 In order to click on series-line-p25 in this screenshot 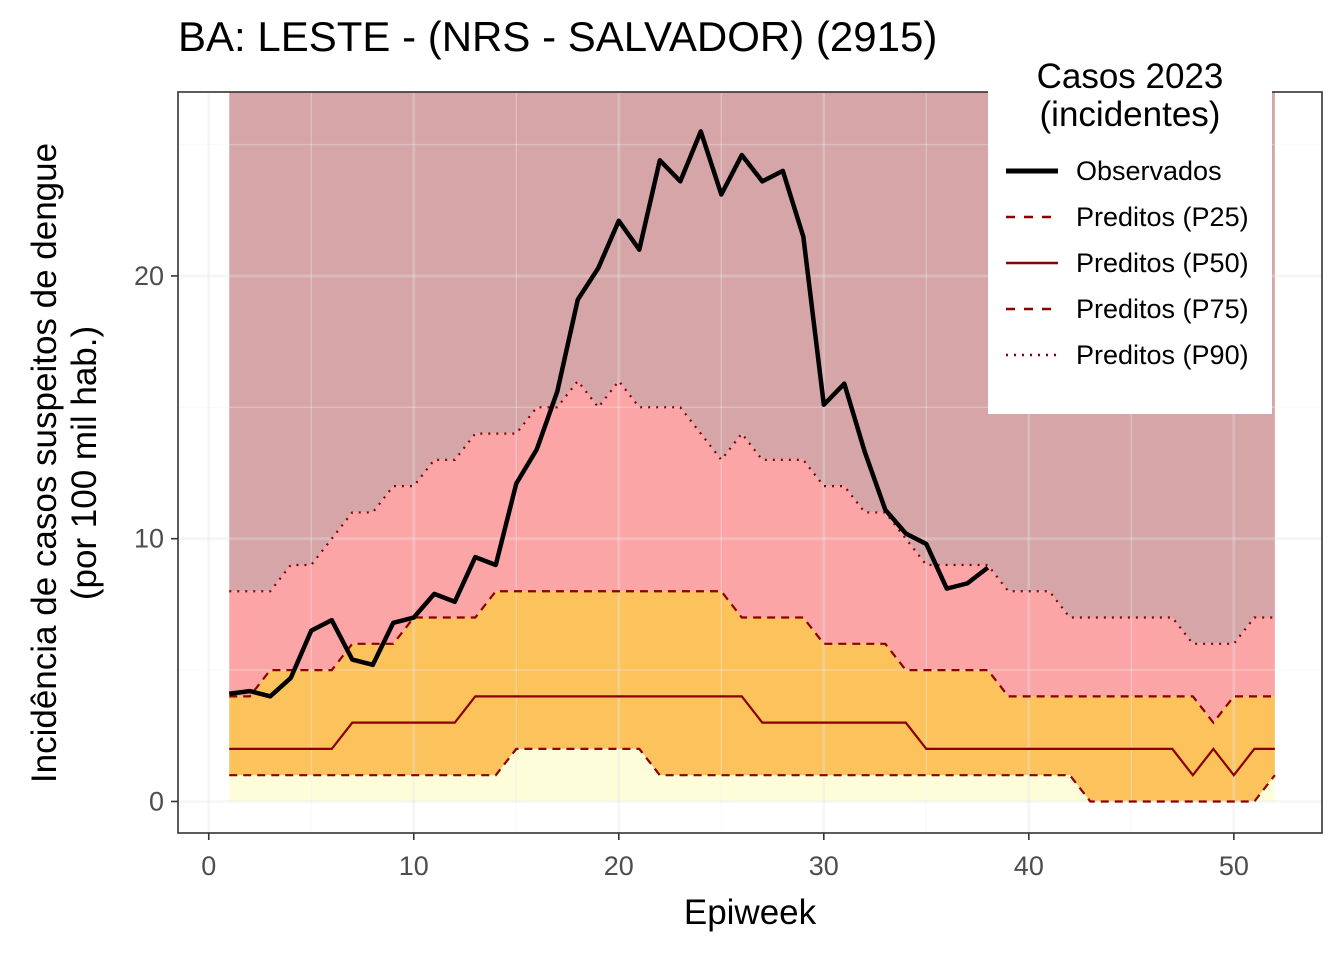, I will do `click(752, 775)`.